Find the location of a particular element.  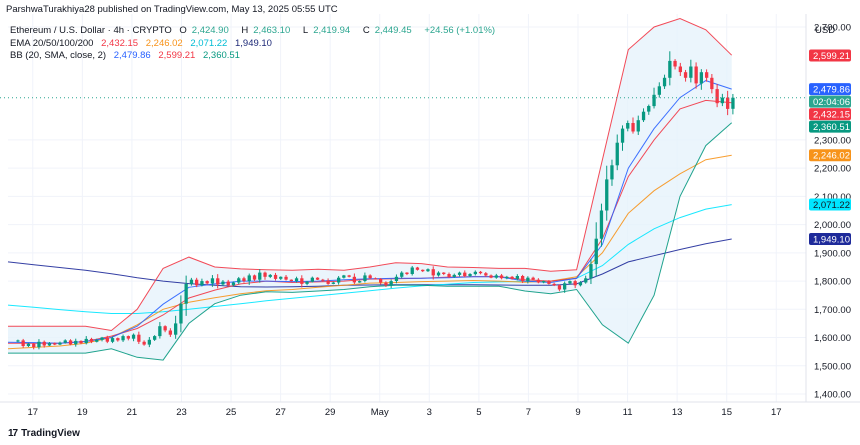

legend-bb-label: BB (20, SMA, close, 2) is located at coordinates (58, 55).